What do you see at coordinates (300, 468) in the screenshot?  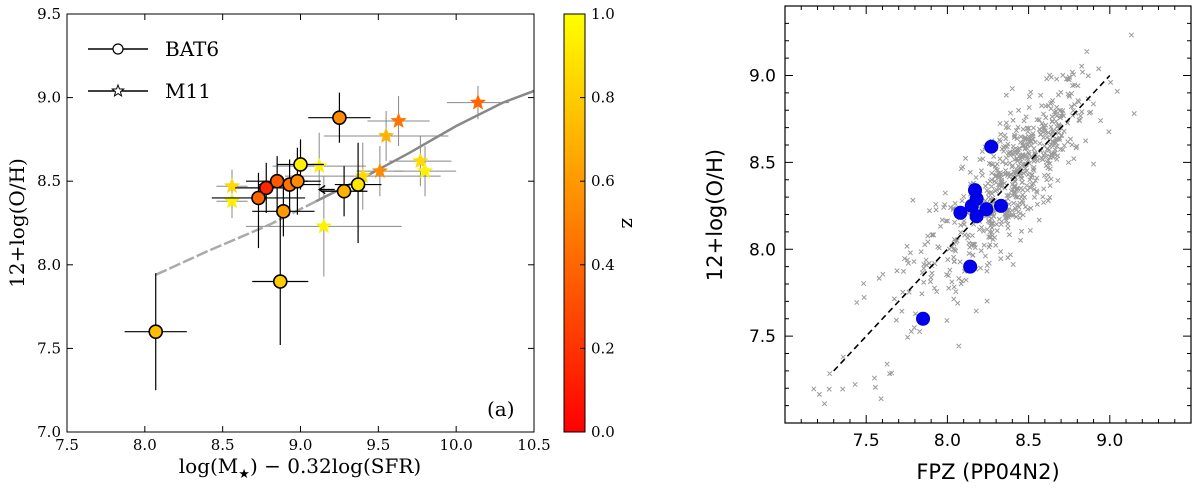 I see `left-x-axis-label: log(M★) − 0.32log(SFR)` at bounding box center [300, 468].